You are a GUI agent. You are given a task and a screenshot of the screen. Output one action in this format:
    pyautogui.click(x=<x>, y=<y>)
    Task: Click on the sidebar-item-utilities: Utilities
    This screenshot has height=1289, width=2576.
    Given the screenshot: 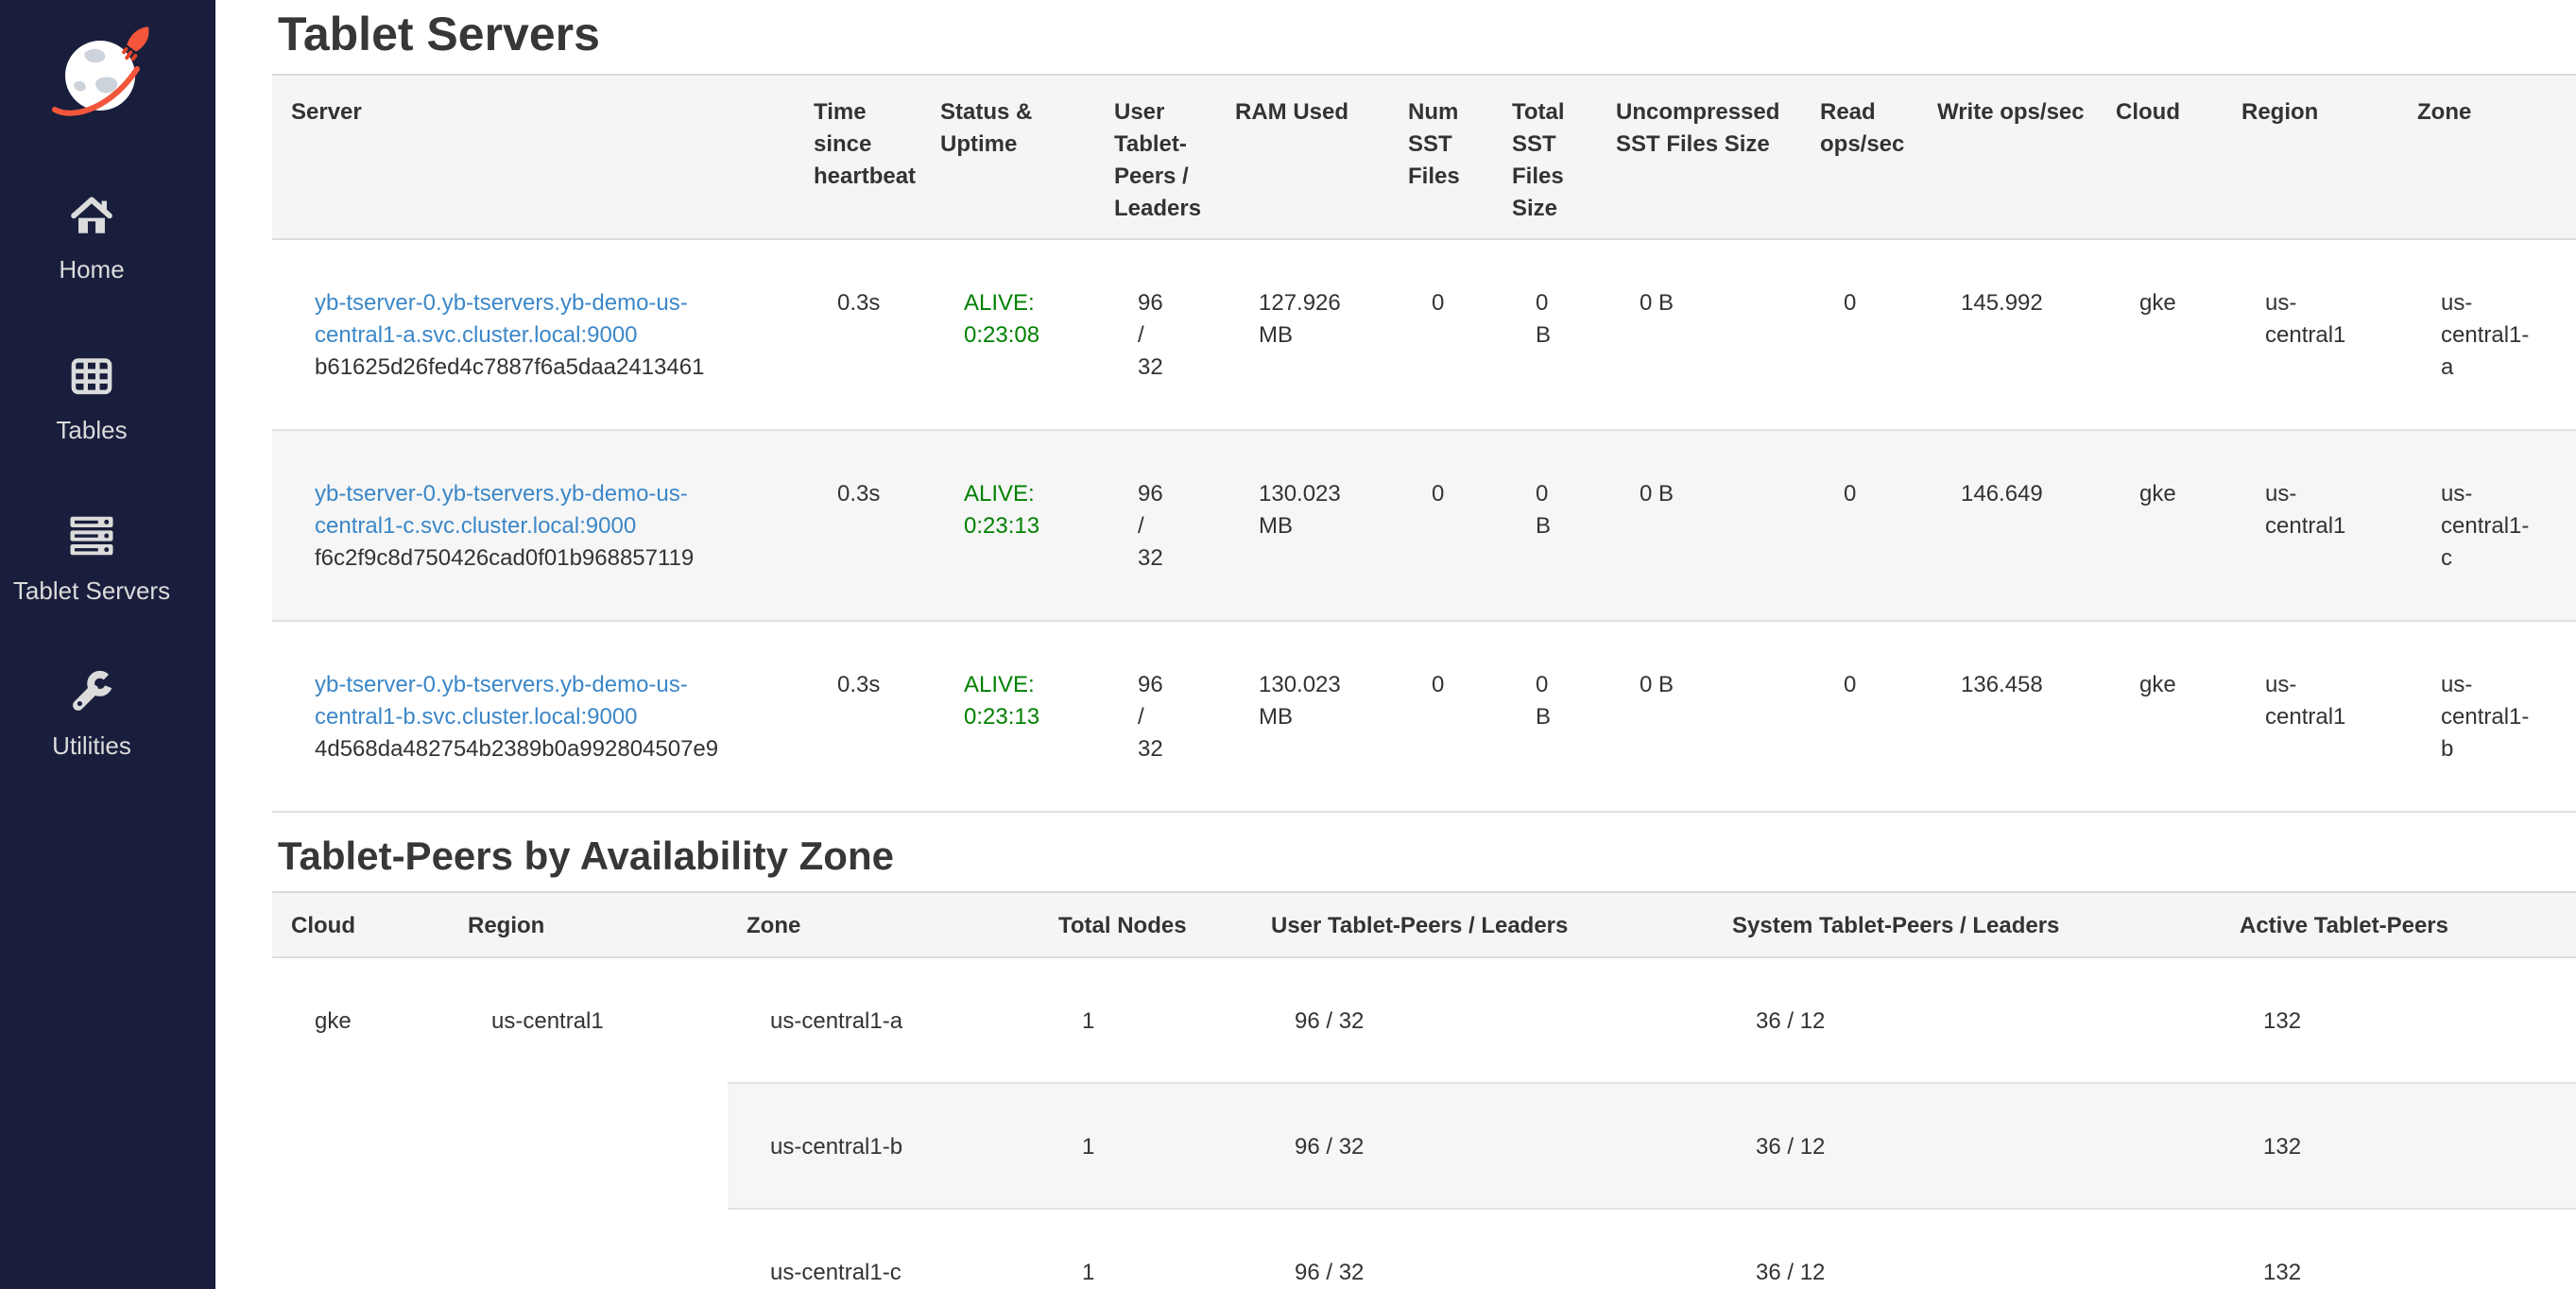 What is the action you would take?
    pyautogui.click(x=91, y=713)
    